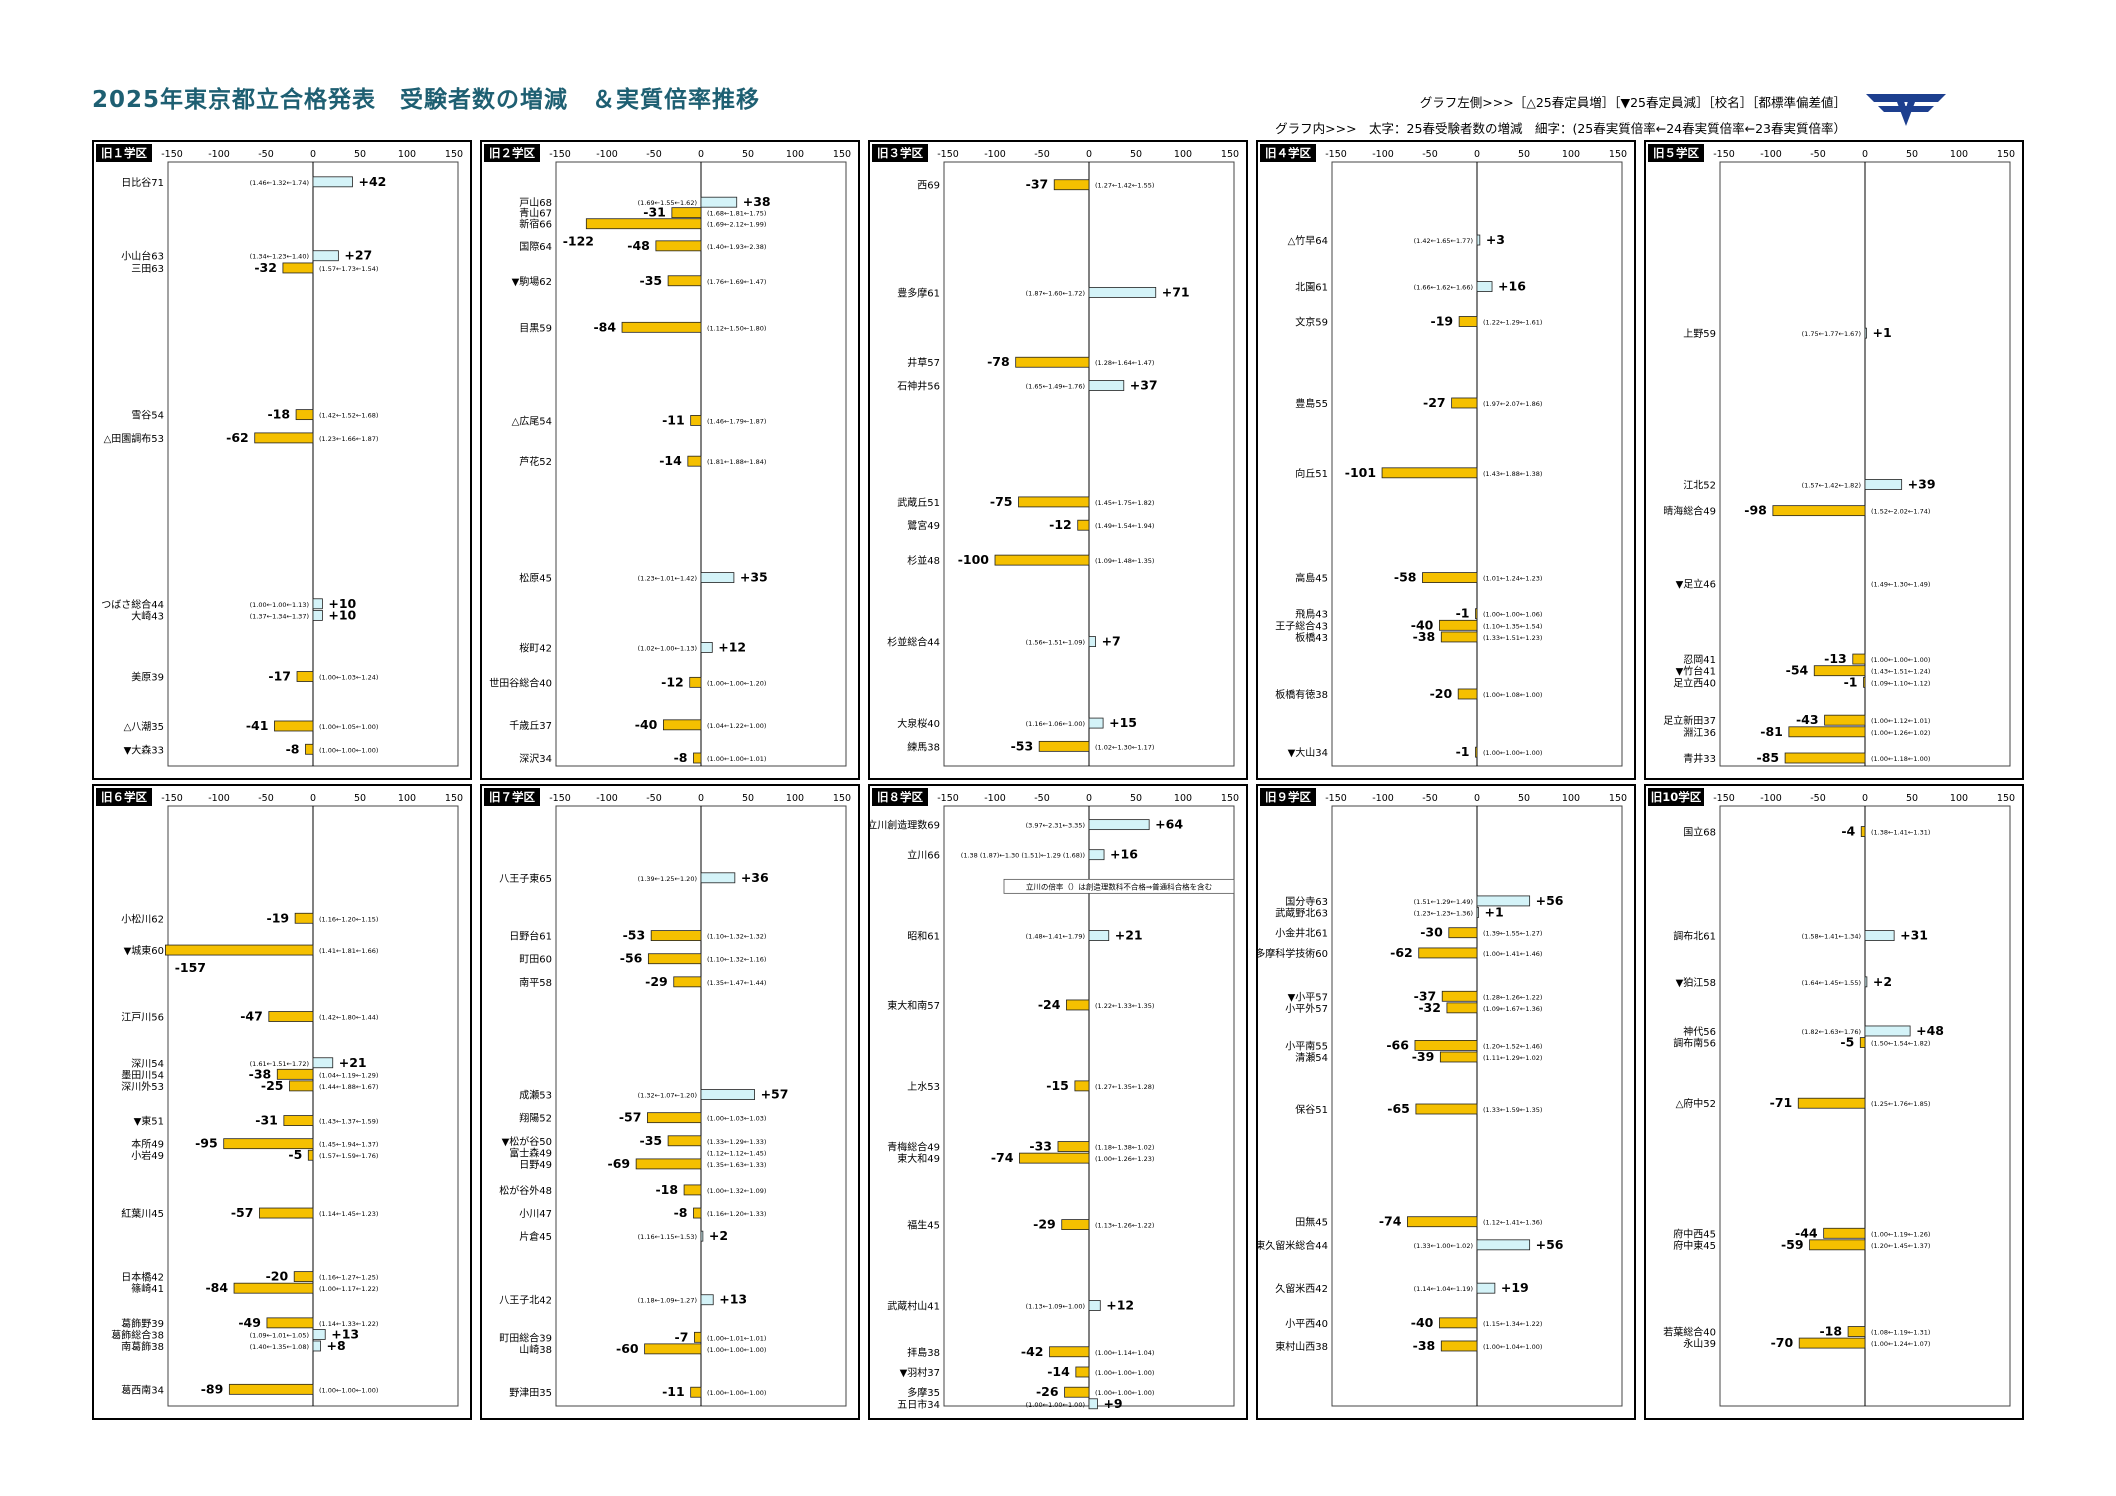 The width and height of the screenshot is (2116, 1496). I want to click on school-label: 晴海総合49, so click(1689, 511).